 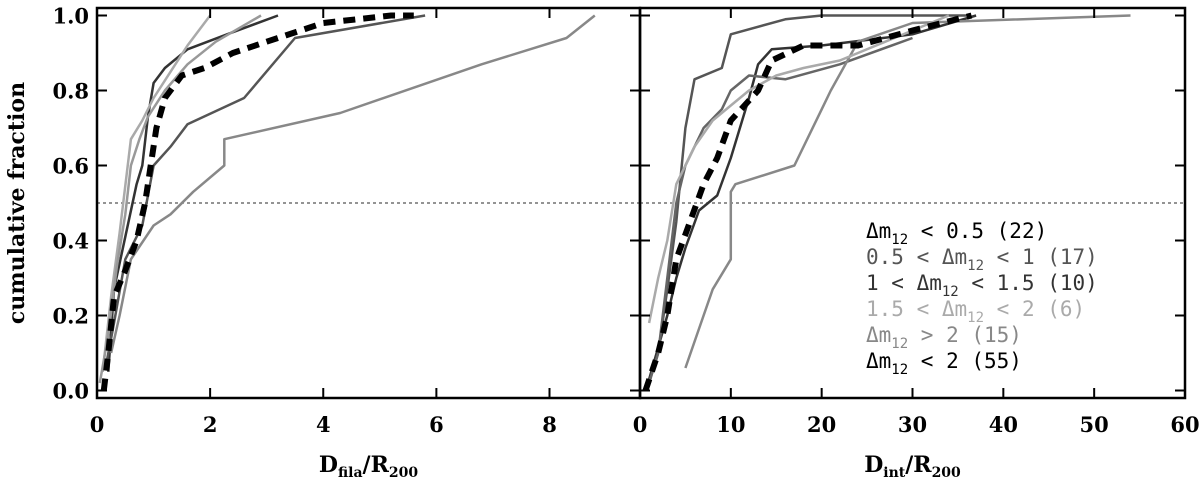 I want to click on y-tick-label: 1.0, so click(x=70, y=16).